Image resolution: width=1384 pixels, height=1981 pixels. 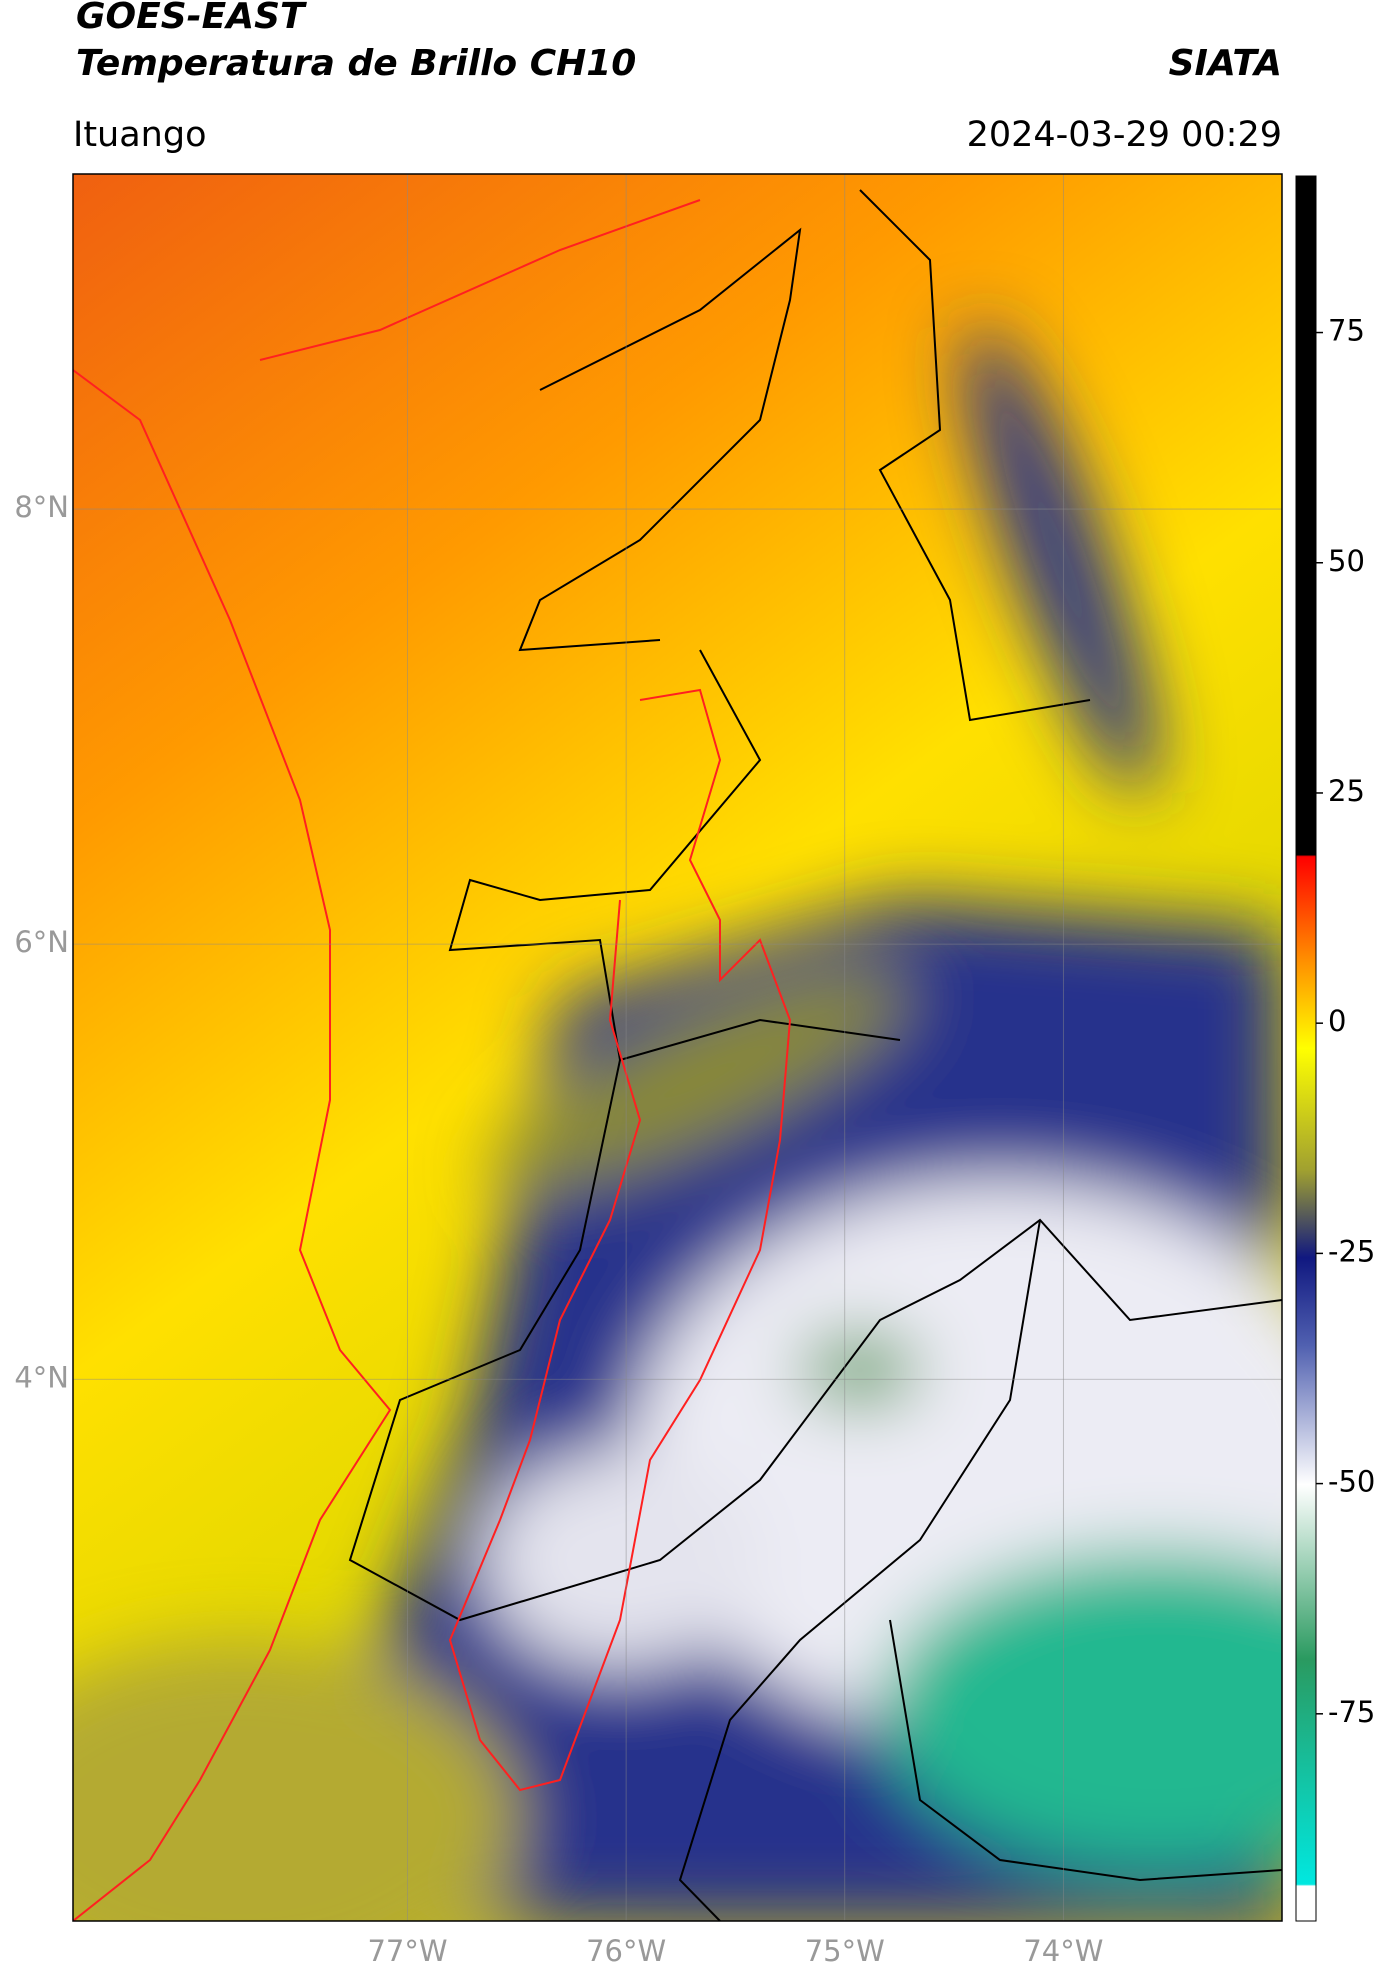 What do you see at coordinates (1351, 1482) in the screenshot?
I see `colorbar-tick-label: -50` at bounding box center [1351, 1482].